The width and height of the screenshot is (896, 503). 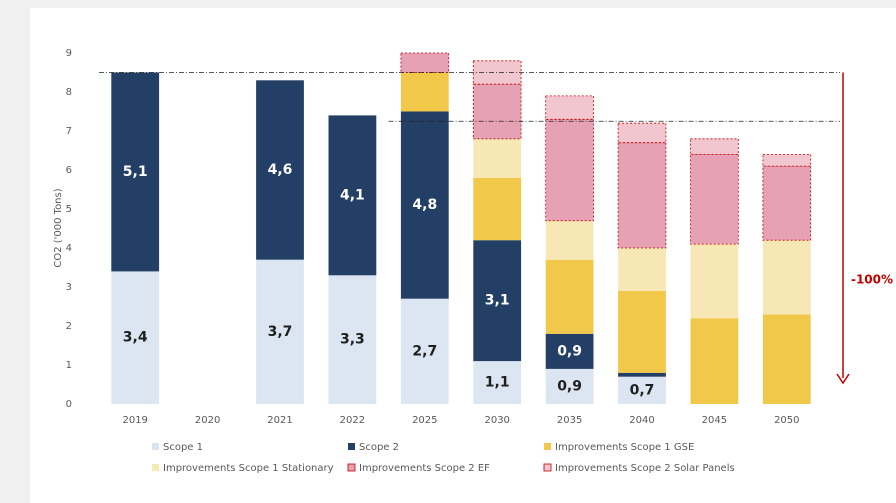 What do you see at coordinates (872, 280) in the screenshot?
I see `annotation: -100%` at bounding box center [872, 280].